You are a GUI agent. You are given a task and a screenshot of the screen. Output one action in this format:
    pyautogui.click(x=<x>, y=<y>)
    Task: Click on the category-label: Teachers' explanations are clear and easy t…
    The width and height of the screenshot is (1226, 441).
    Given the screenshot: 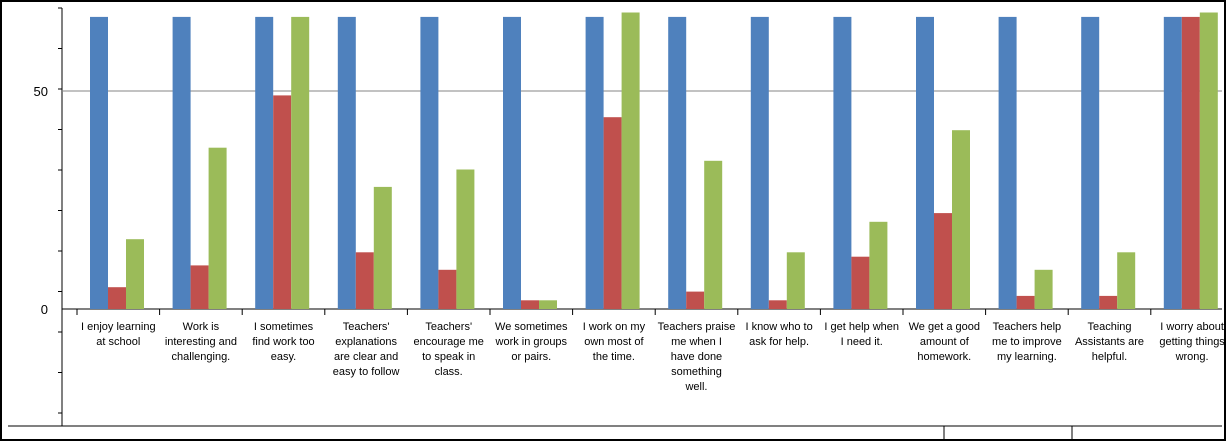 What is the action you would take?
    pyautogui.click(x=366, y=349)
    